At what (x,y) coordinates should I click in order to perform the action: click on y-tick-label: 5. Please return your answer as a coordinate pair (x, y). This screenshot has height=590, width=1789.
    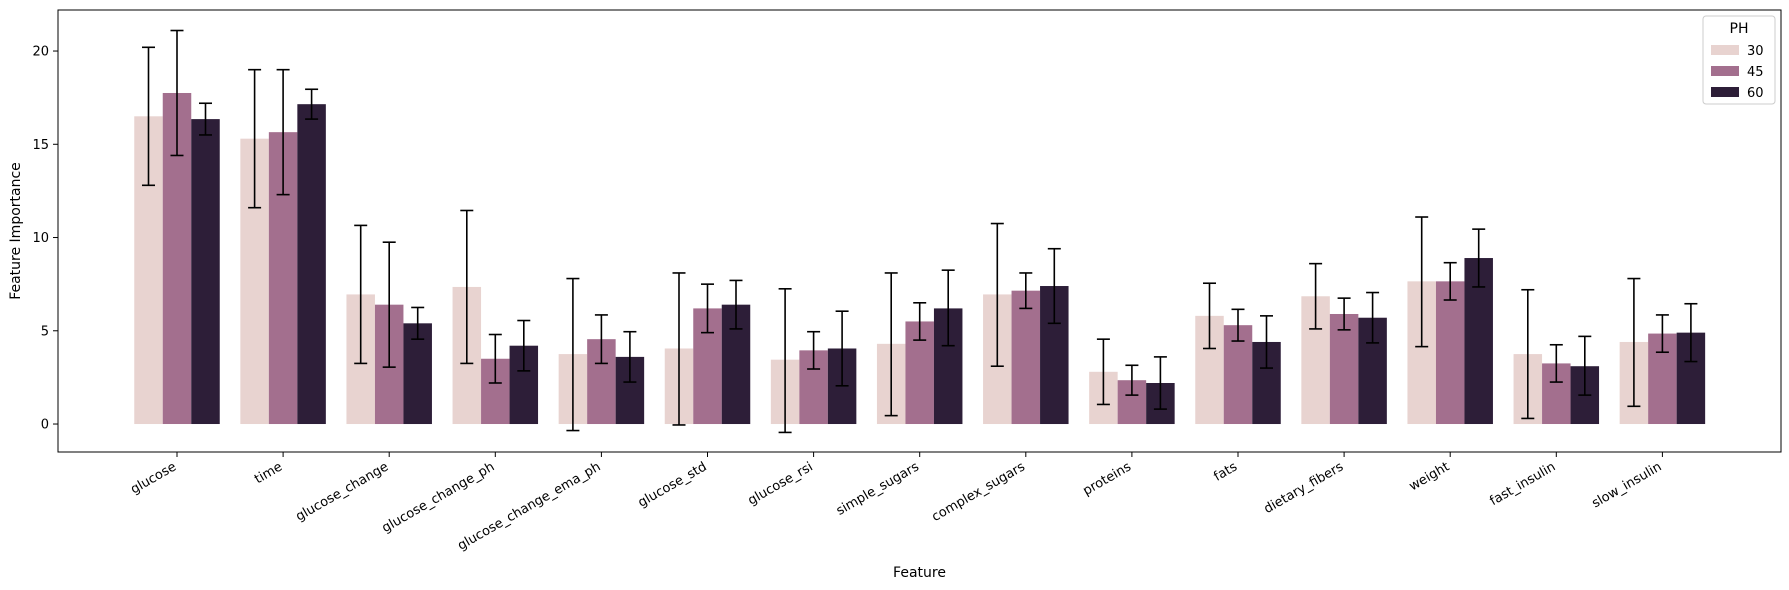
    Looking at the image, I should click on (45, 331).